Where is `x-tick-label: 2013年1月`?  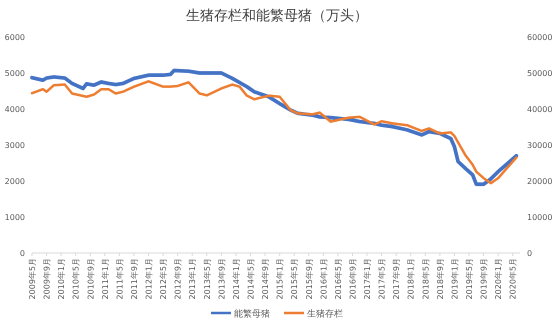 x-tick-label: 2013年1月 is located at coordinates (193, 279).